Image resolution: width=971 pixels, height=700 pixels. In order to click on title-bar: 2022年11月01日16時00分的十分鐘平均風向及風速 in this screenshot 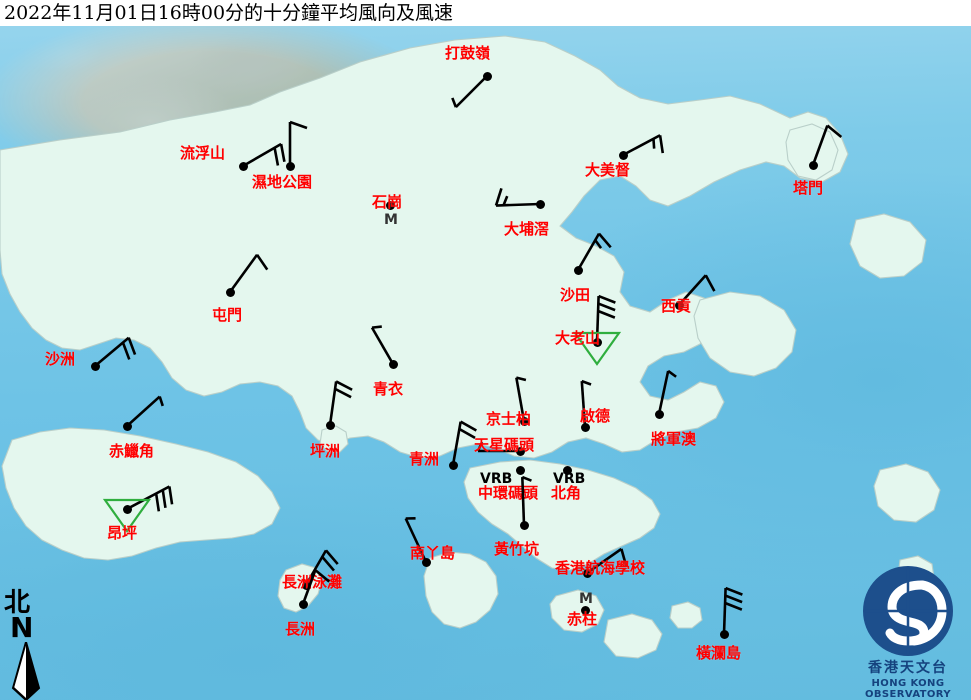, I will do `click(485, 13)`.